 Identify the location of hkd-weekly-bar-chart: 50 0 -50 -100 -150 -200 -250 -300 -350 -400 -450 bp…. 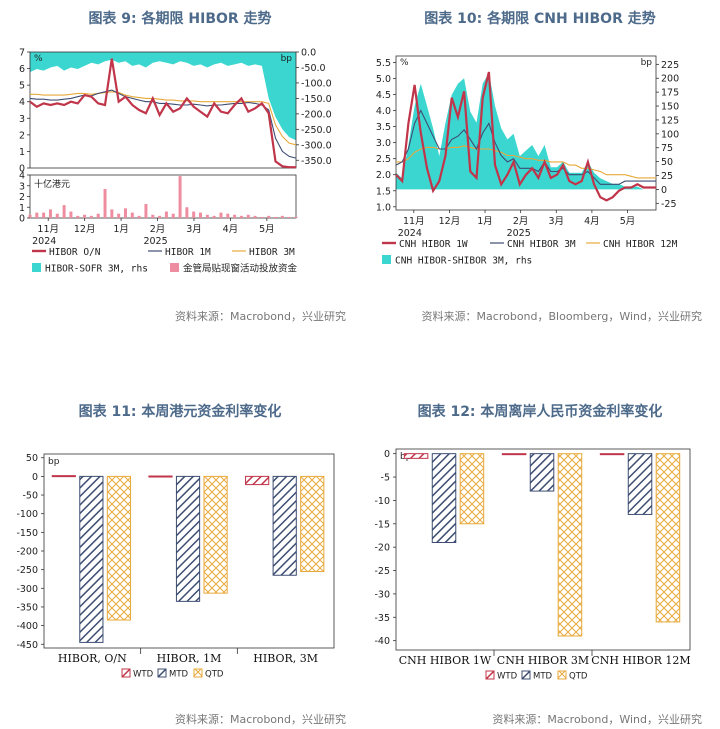
(175, 566).